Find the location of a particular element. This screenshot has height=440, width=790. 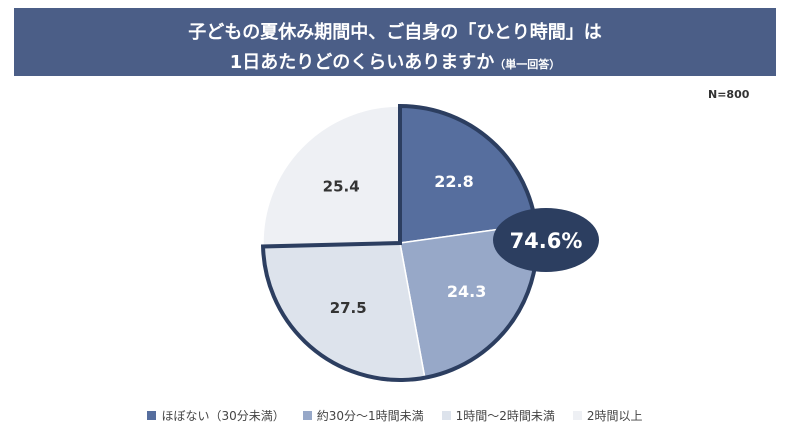

legend-item: 2時間以上 is located at coordinates (607, 415).